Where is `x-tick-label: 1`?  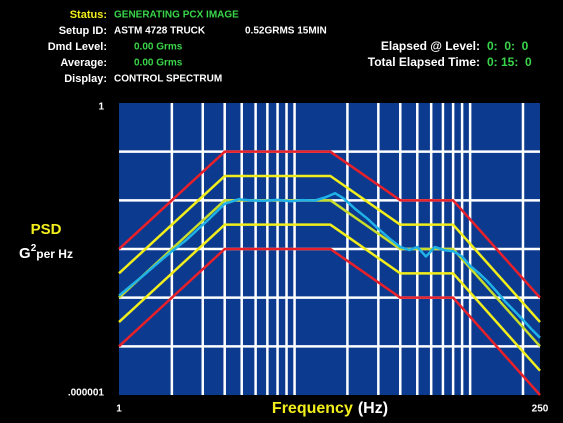 x-tick-label: 1 is located at coordinates (119, 409).